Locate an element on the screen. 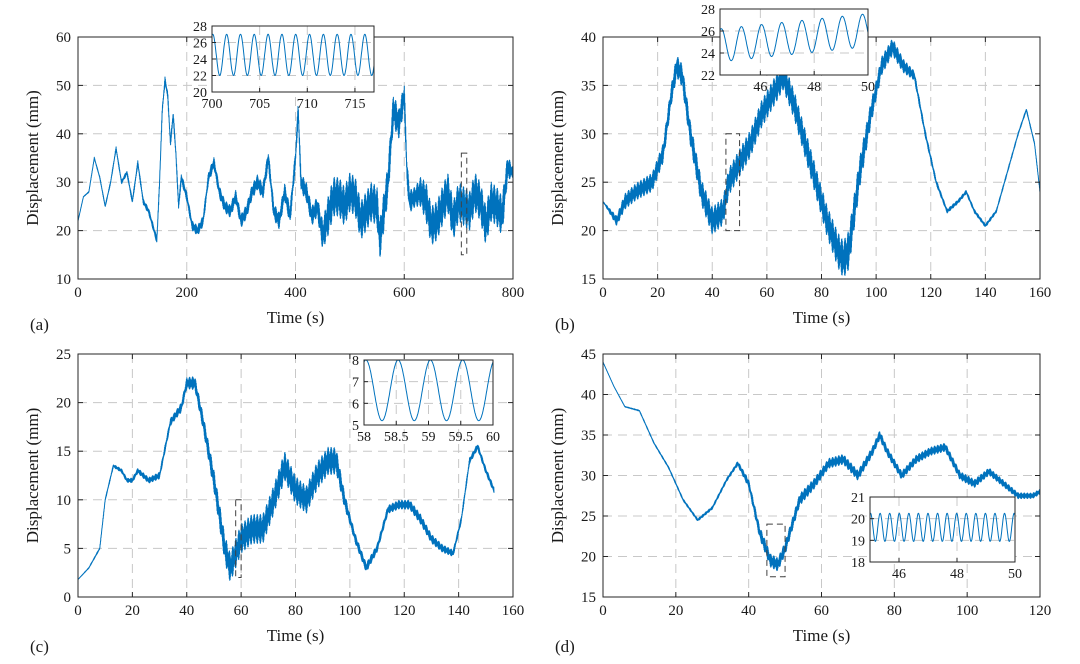 The width and height of the screenshot is (1080, 664). inset-x-tick-label: 715 is located at coordinates (354, 104).